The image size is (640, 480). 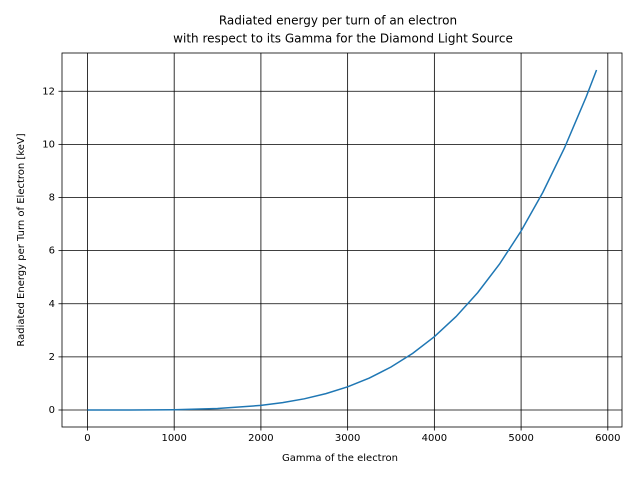 I want to click on x-tick-label: 2000, so click(x=260, y=438).